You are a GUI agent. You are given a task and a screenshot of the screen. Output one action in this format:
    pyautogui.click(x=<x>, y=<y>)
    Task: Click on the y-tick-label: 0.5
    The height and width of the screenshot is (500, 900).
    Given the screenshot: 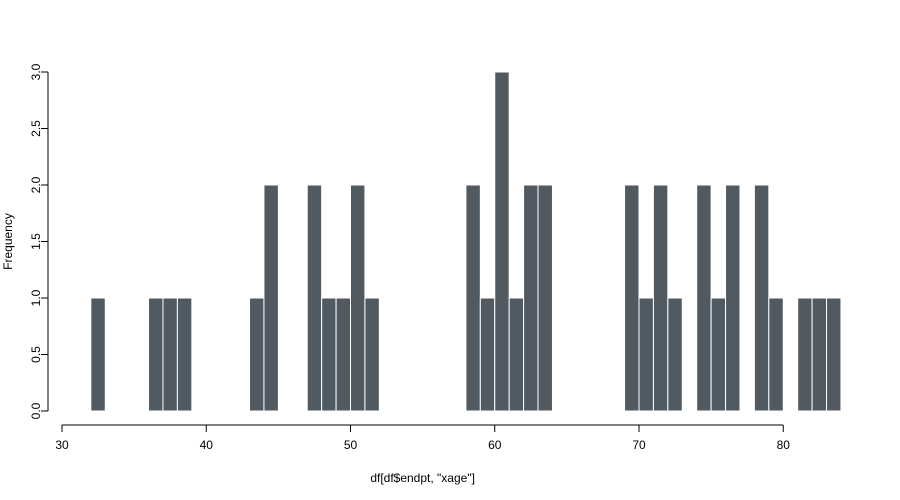 What is the action you would take?
    pyautogui.click(x=36, y=354)
    